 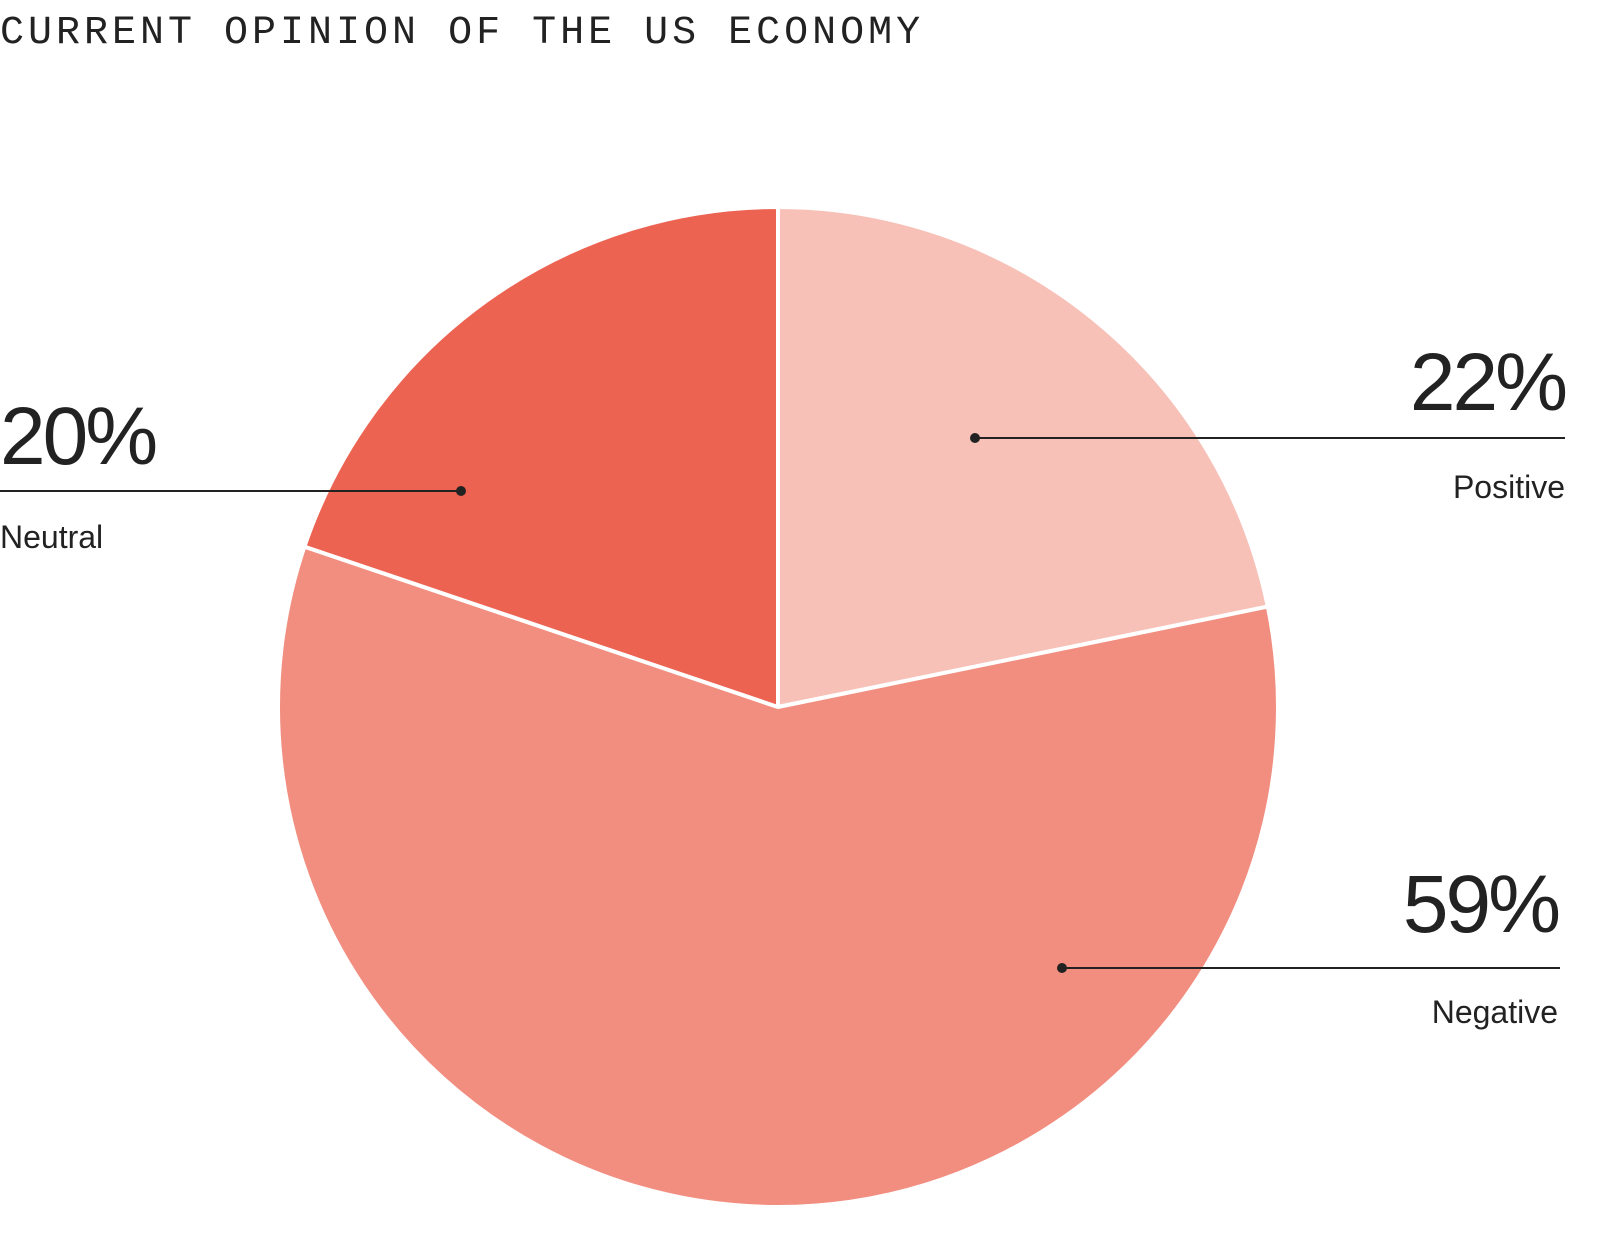 I want to click on value-label: 59%, so click(x=1480, y=904).